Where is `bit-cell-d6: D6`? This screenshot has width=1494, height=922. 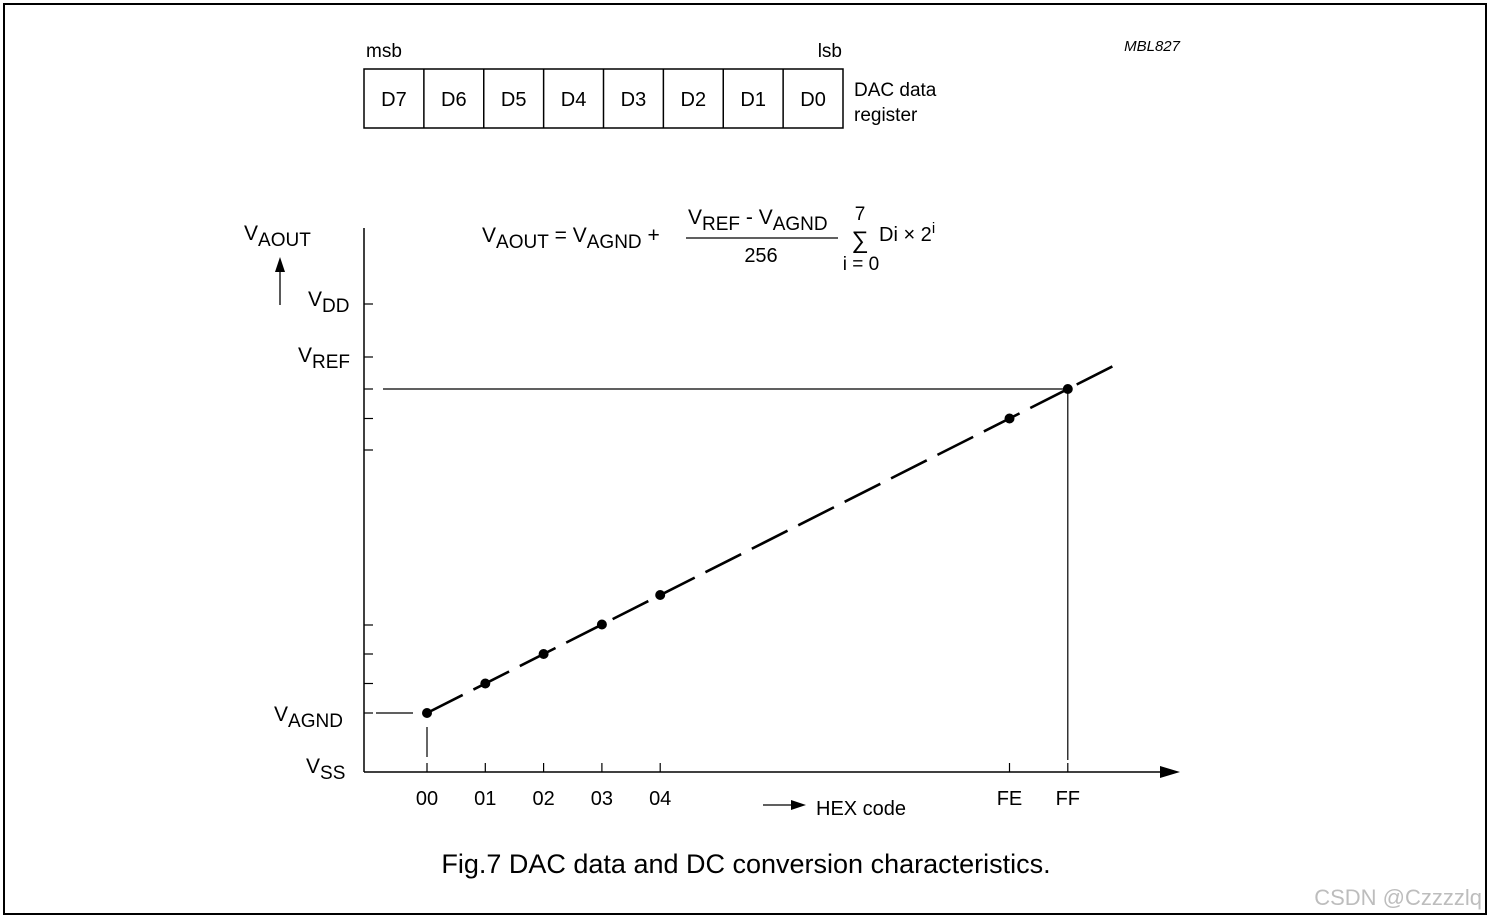
bit-cell-d6: D6 is located at coordinates (454, 100).